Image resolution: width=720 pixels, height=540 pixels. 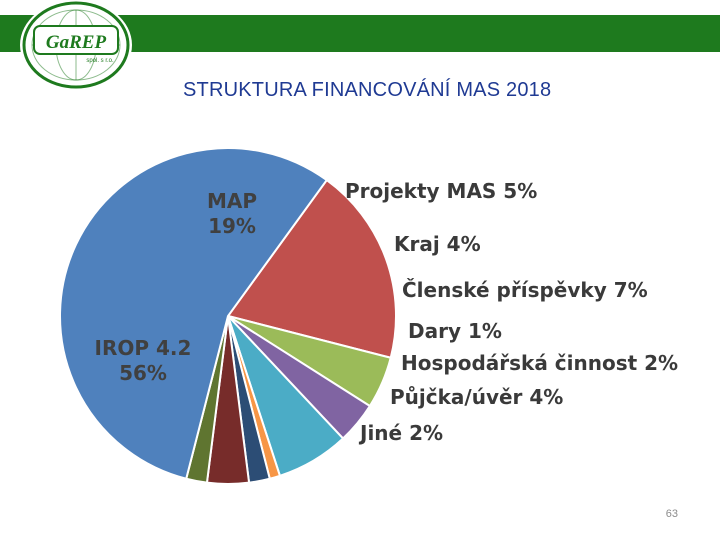 What do you see at coordinates (232, 213) in the screenshot?
I see `pie-label-map: MAP 19%` at bounding box center [232, 213].